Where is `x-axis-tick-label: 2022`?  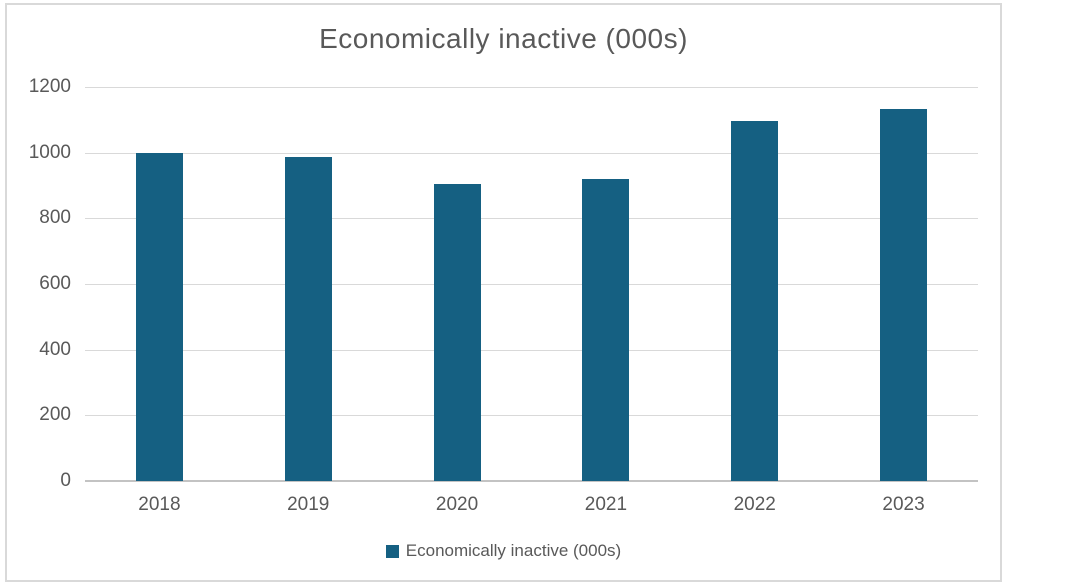 x-axis-tick-label: 2022 is located at coordinates (754, 504).